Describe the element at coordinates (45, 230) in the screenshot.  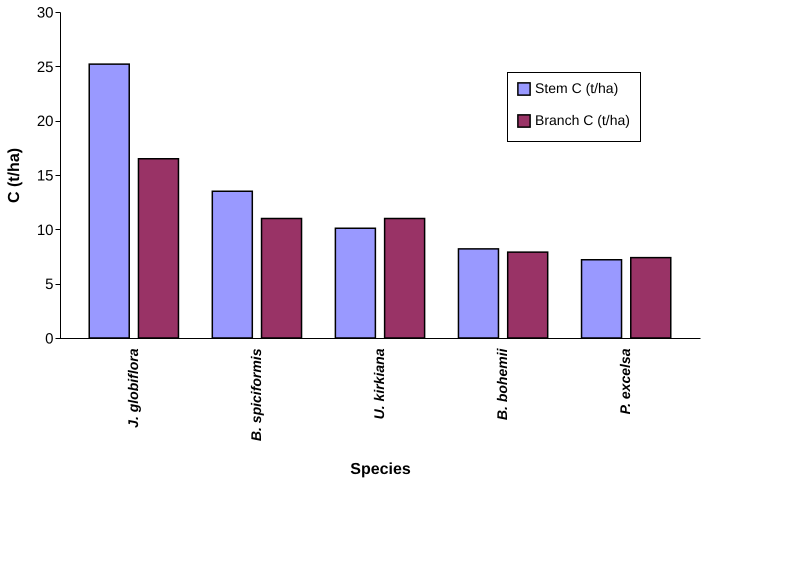
I see `y-tick-label: 10` at that location.